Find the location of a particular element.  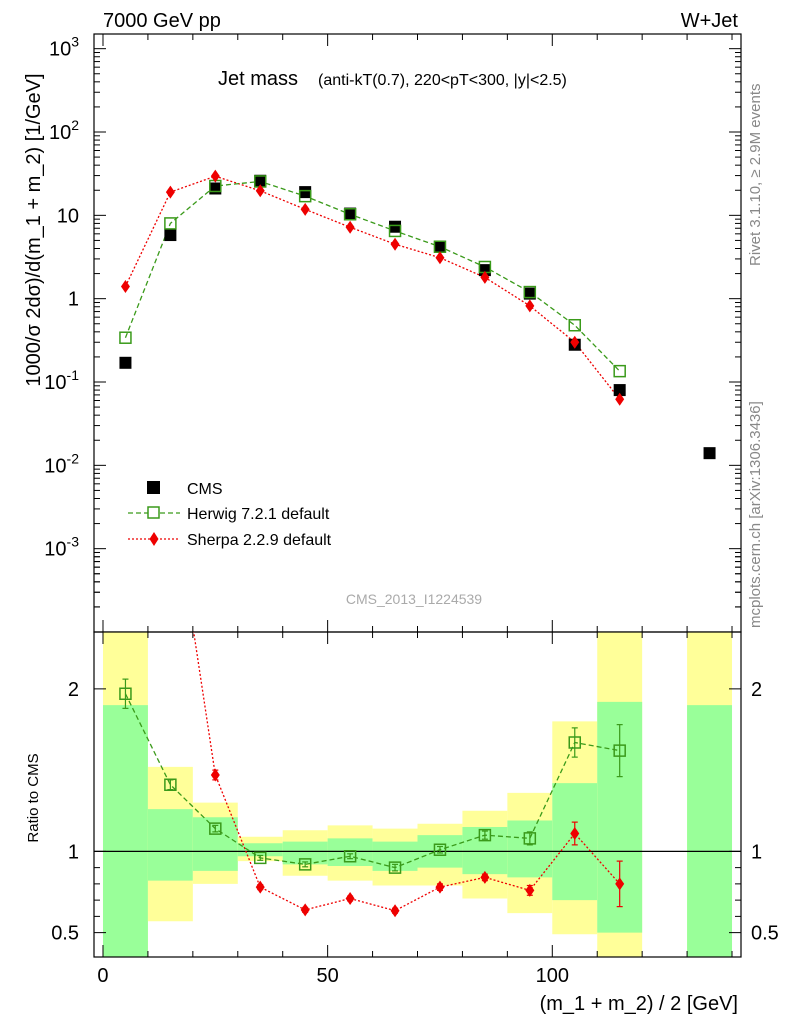

plot-title: Jet mass is located at coordinates (258, 79).